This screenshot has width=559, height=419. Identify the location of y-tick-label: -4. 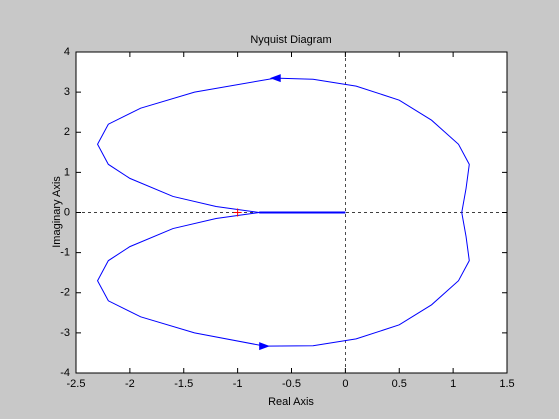
(65, 373).